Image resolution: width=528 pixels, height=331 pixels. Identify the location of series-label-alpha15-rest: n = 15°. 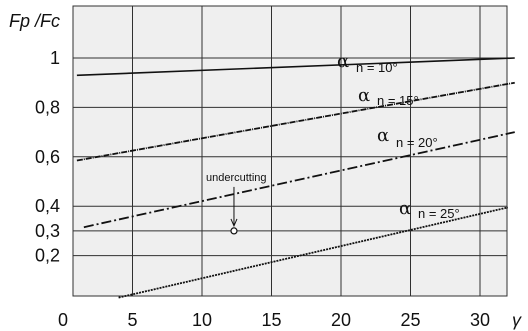
(398, 100).